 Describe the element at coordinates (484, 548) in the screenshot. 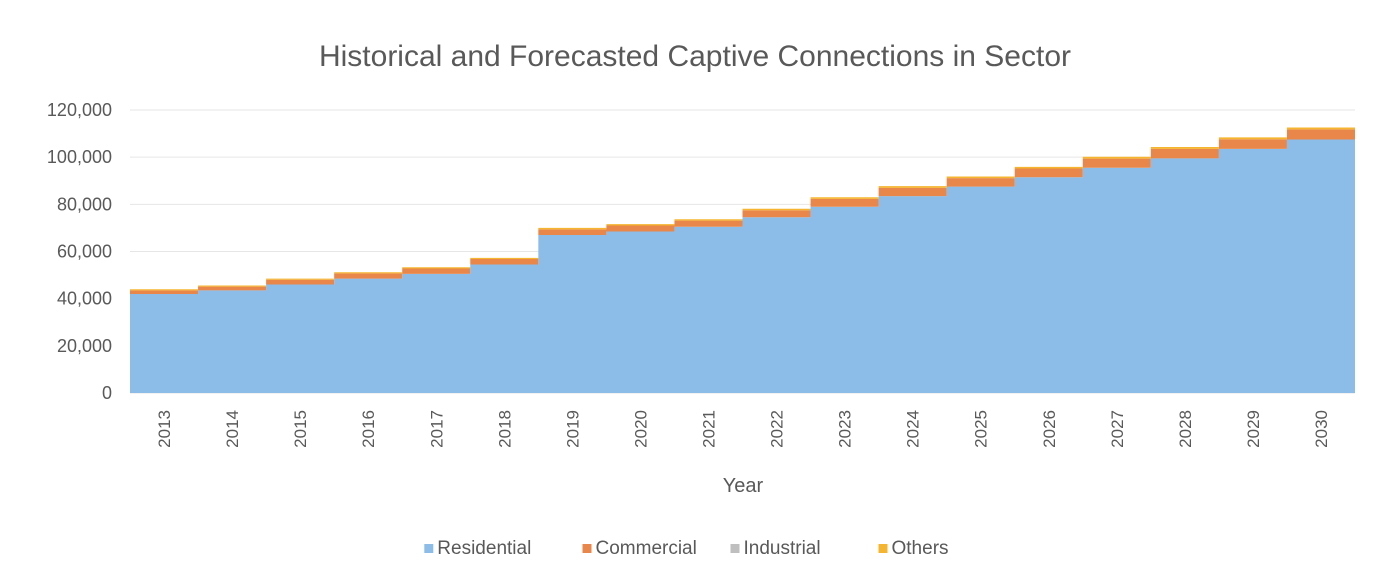

I see `legend-label: Residential` at that location.